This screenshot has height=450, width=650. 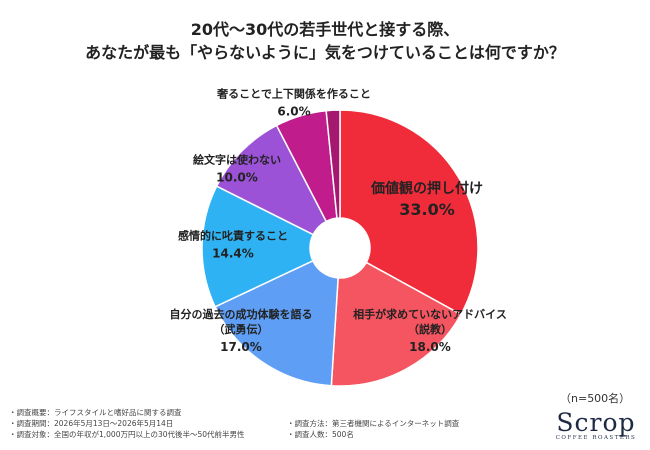 I want to click on slice-value-5: 10.0%, so click(x=237, y=178).